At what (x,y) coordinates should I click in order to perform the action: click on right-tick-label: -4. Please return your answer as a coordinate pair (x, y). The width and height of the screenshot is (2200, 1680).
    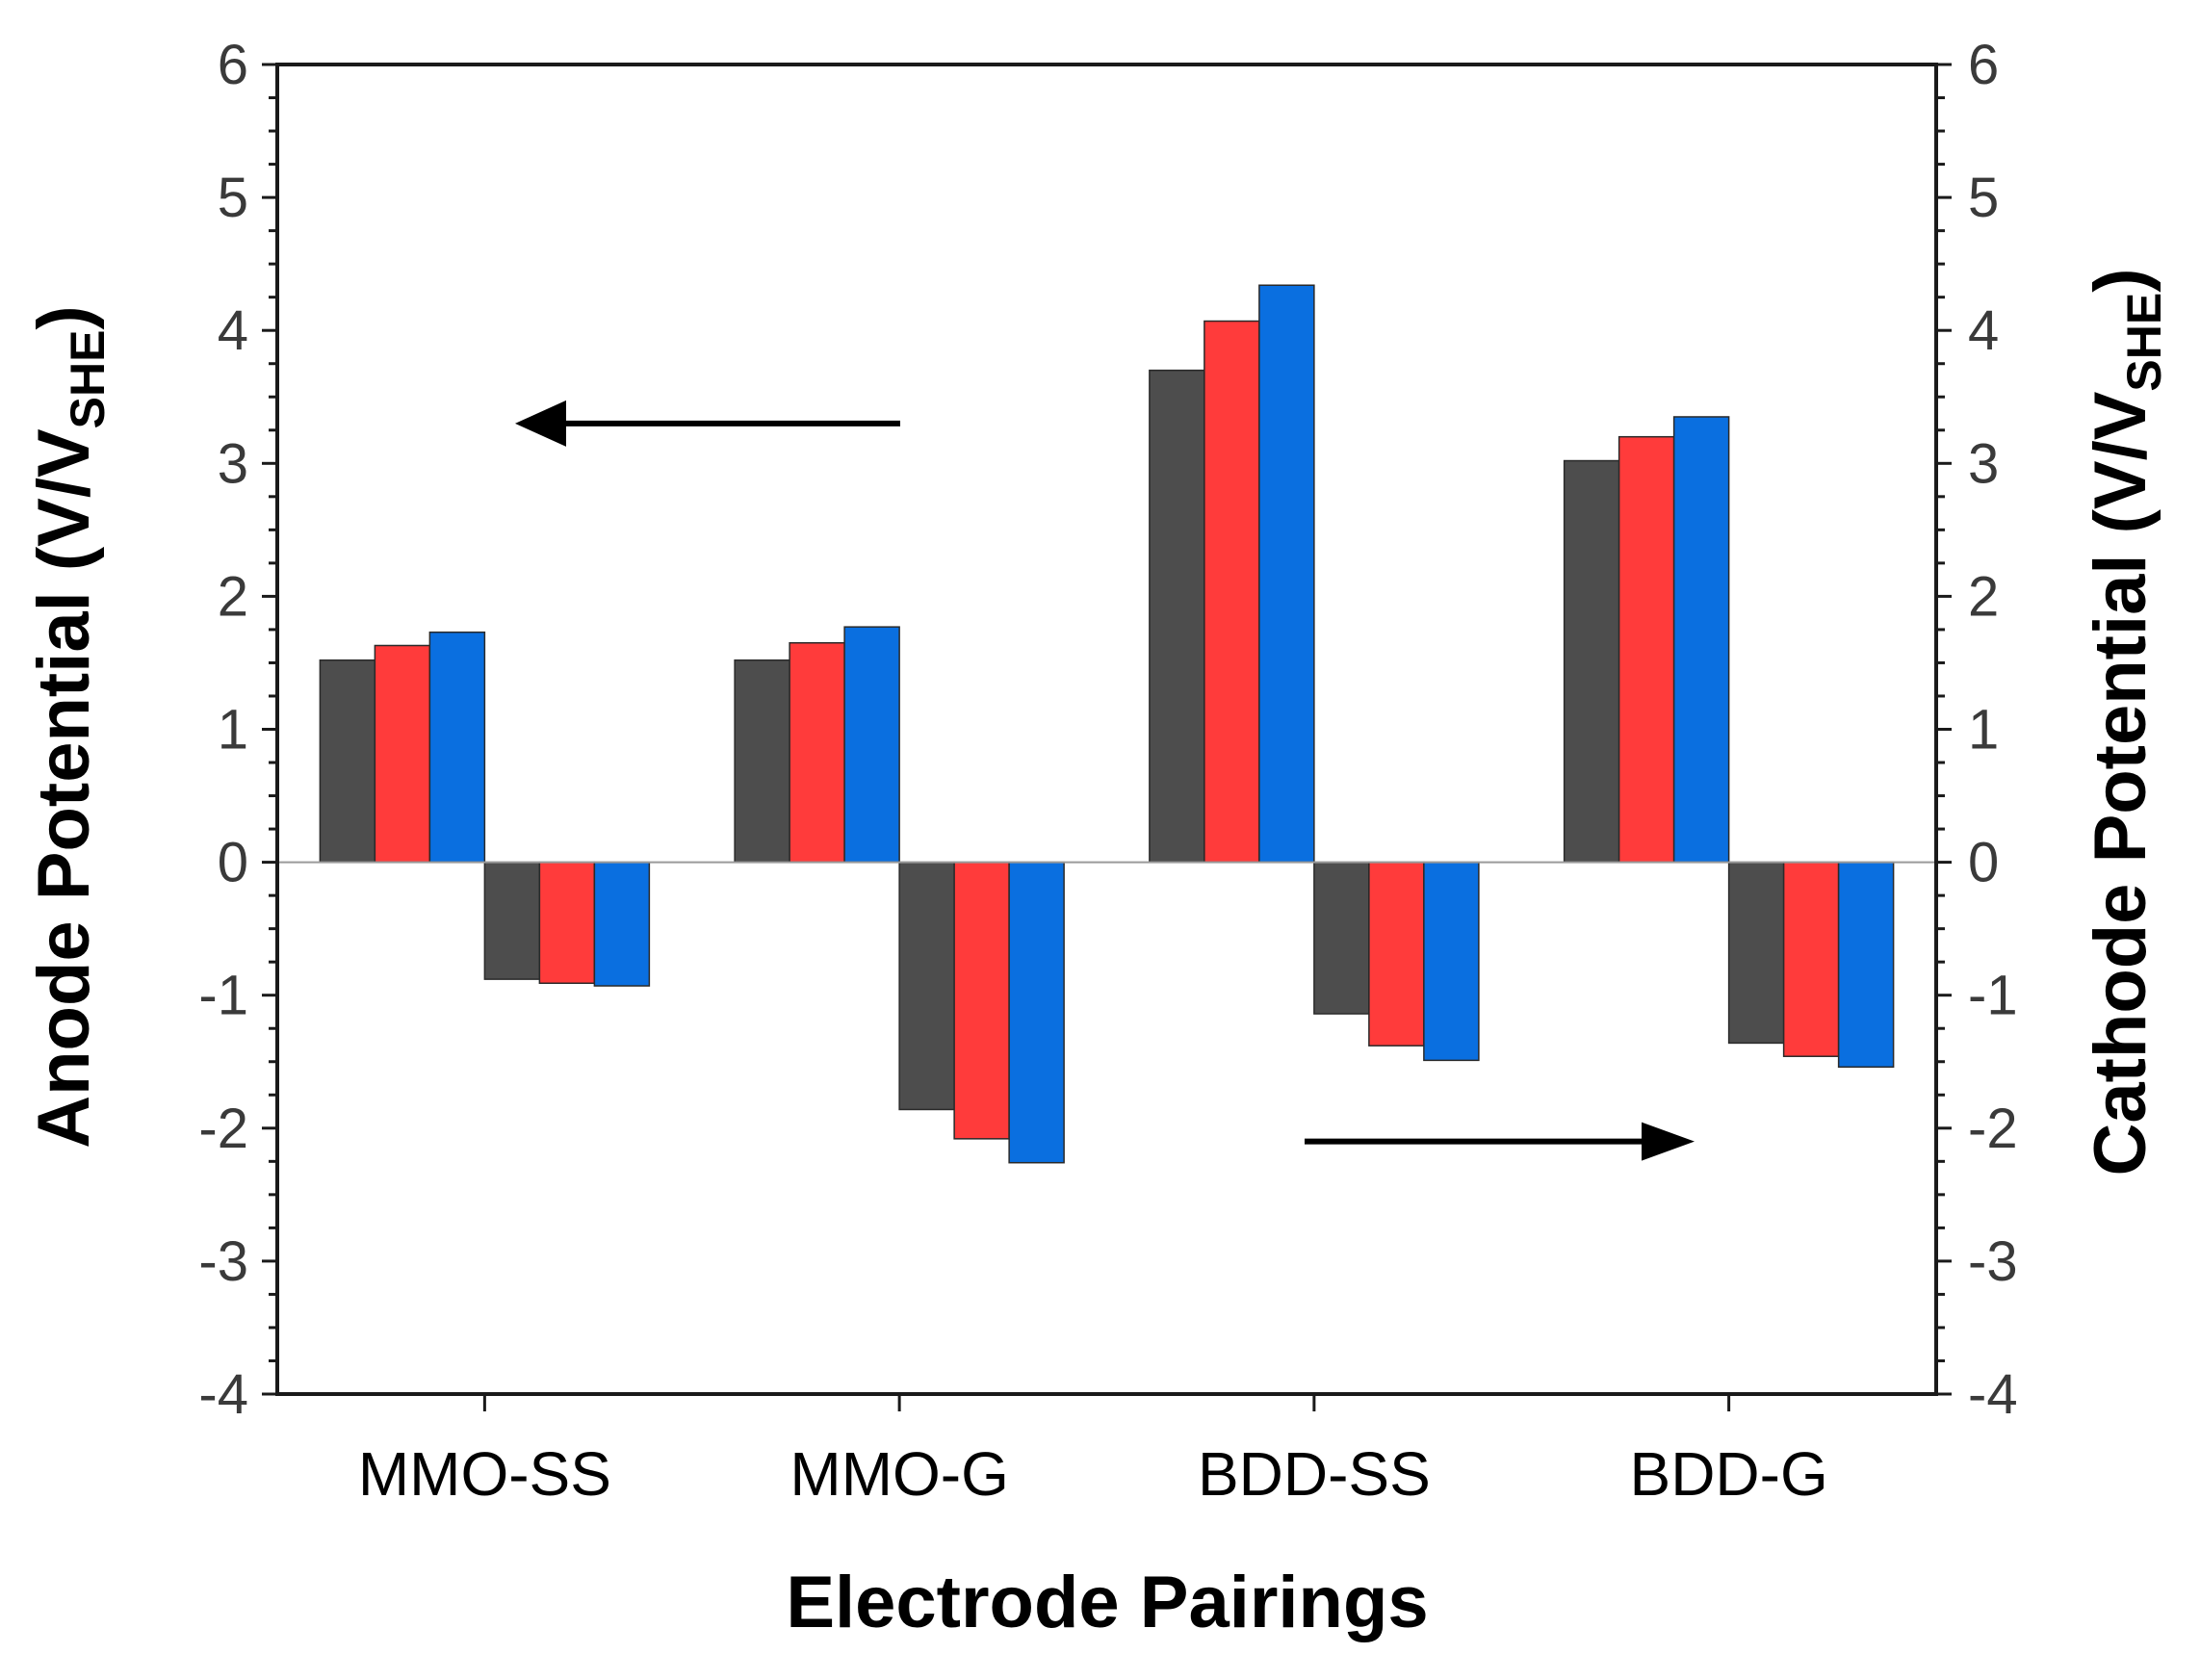
    Looking at the image, I should click on (1993, 1395).